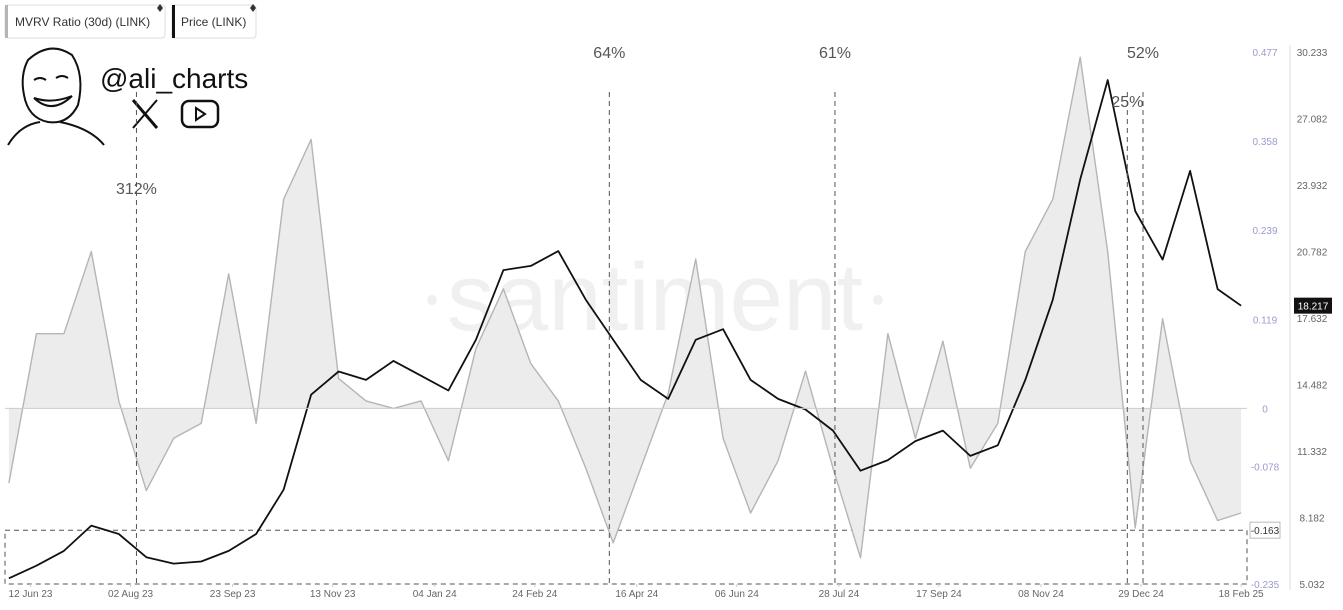 This screenshot has width=1343, height=610. Describe the element at coordinates (136, 189) in the screenshot. I see `annotation-label: 312%` at that location.